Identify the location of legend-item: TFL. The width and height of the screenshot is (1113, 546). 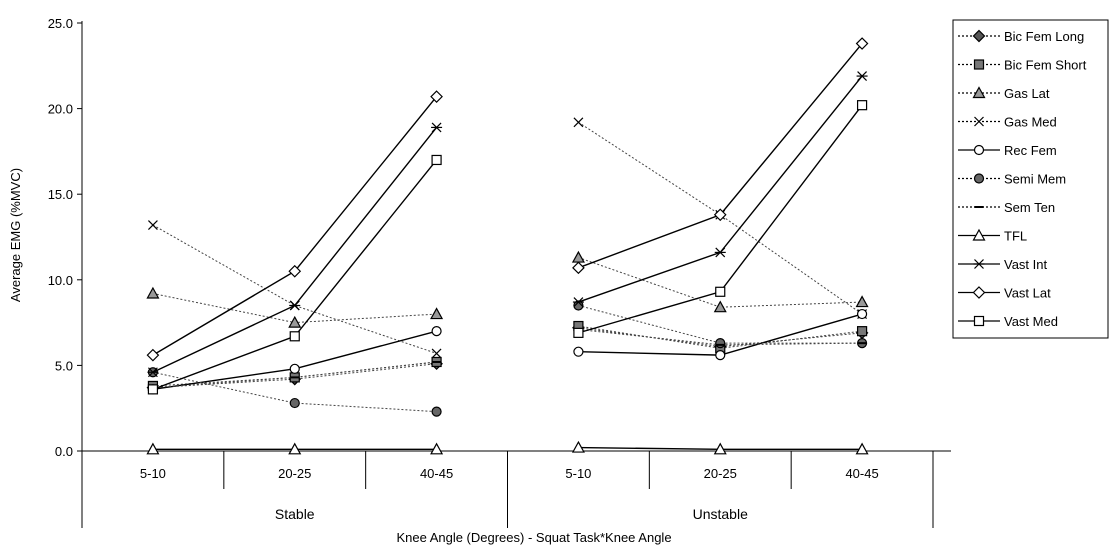
(992, 236).